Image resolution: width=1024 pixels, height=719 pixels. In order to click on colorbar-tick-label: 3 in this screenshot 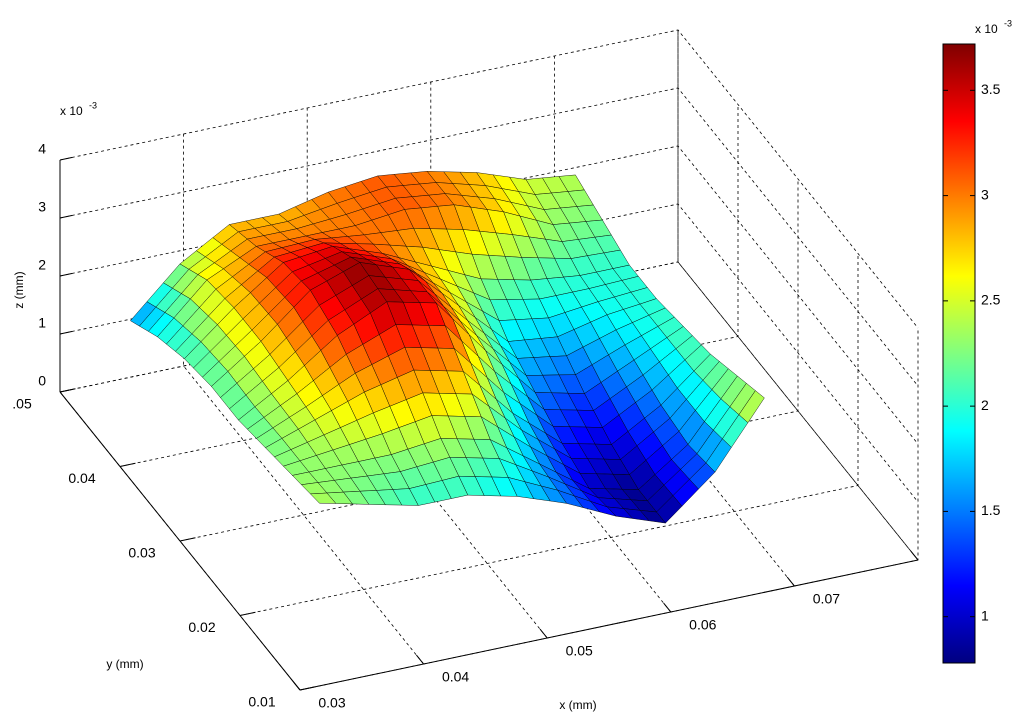, I will do `click(985, 194)`.